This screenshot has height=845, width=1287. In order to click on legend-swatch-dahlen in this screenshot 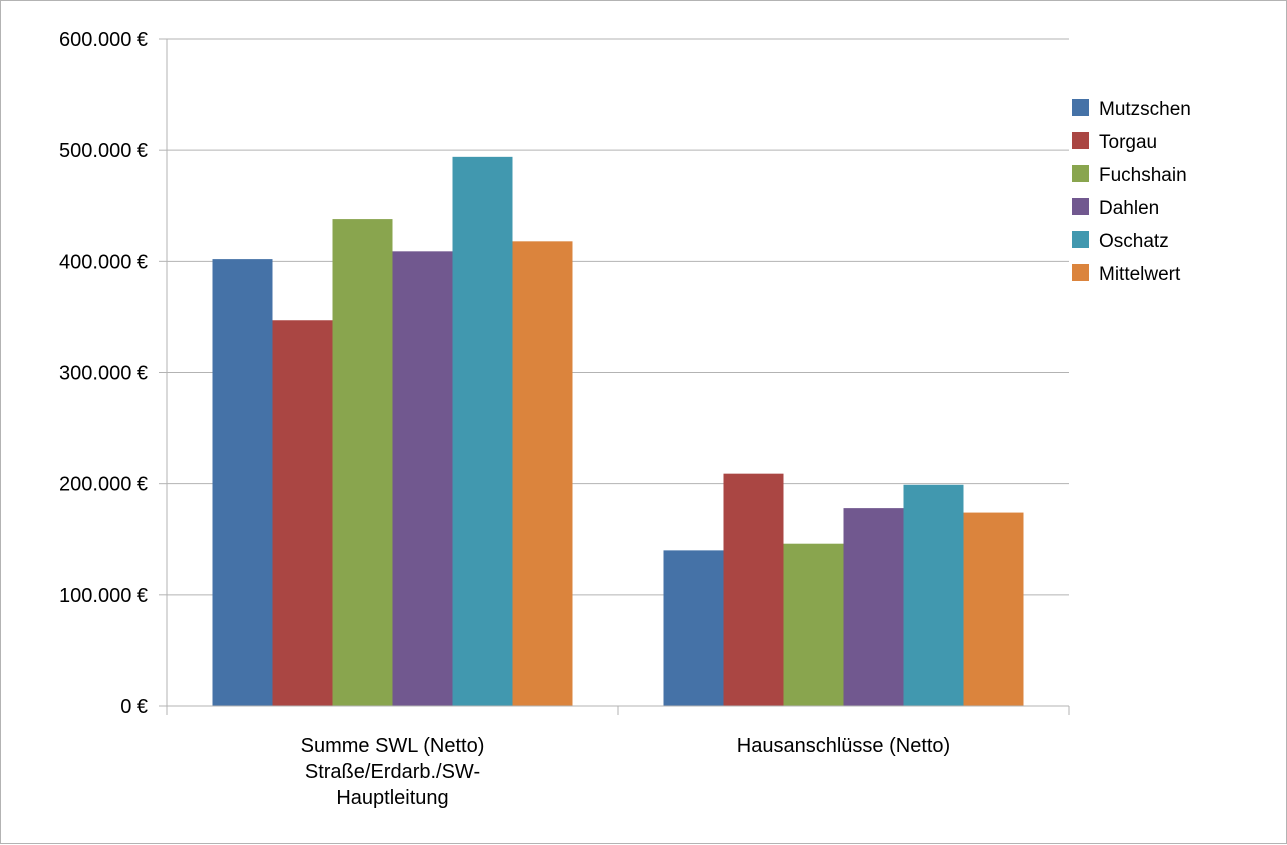, I will do `click(1080, 206)`.